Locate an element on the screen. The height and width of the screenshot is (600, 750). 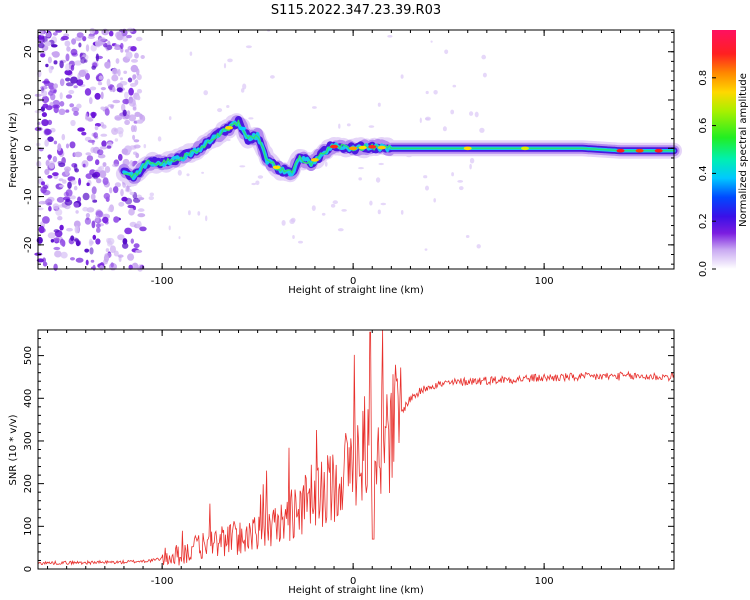
y-tick-label: 20 is located at coordinates (28, 51).